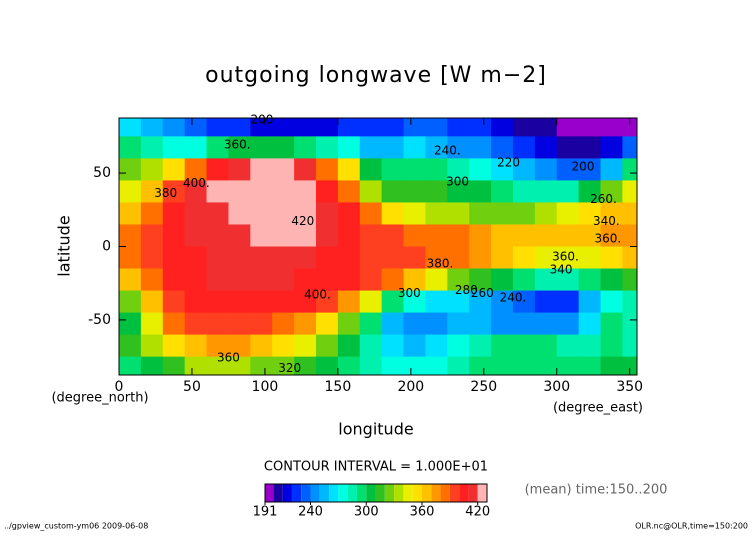 The image size is (752, 536). I want to click on contour-label: 360., so click(607, 239).